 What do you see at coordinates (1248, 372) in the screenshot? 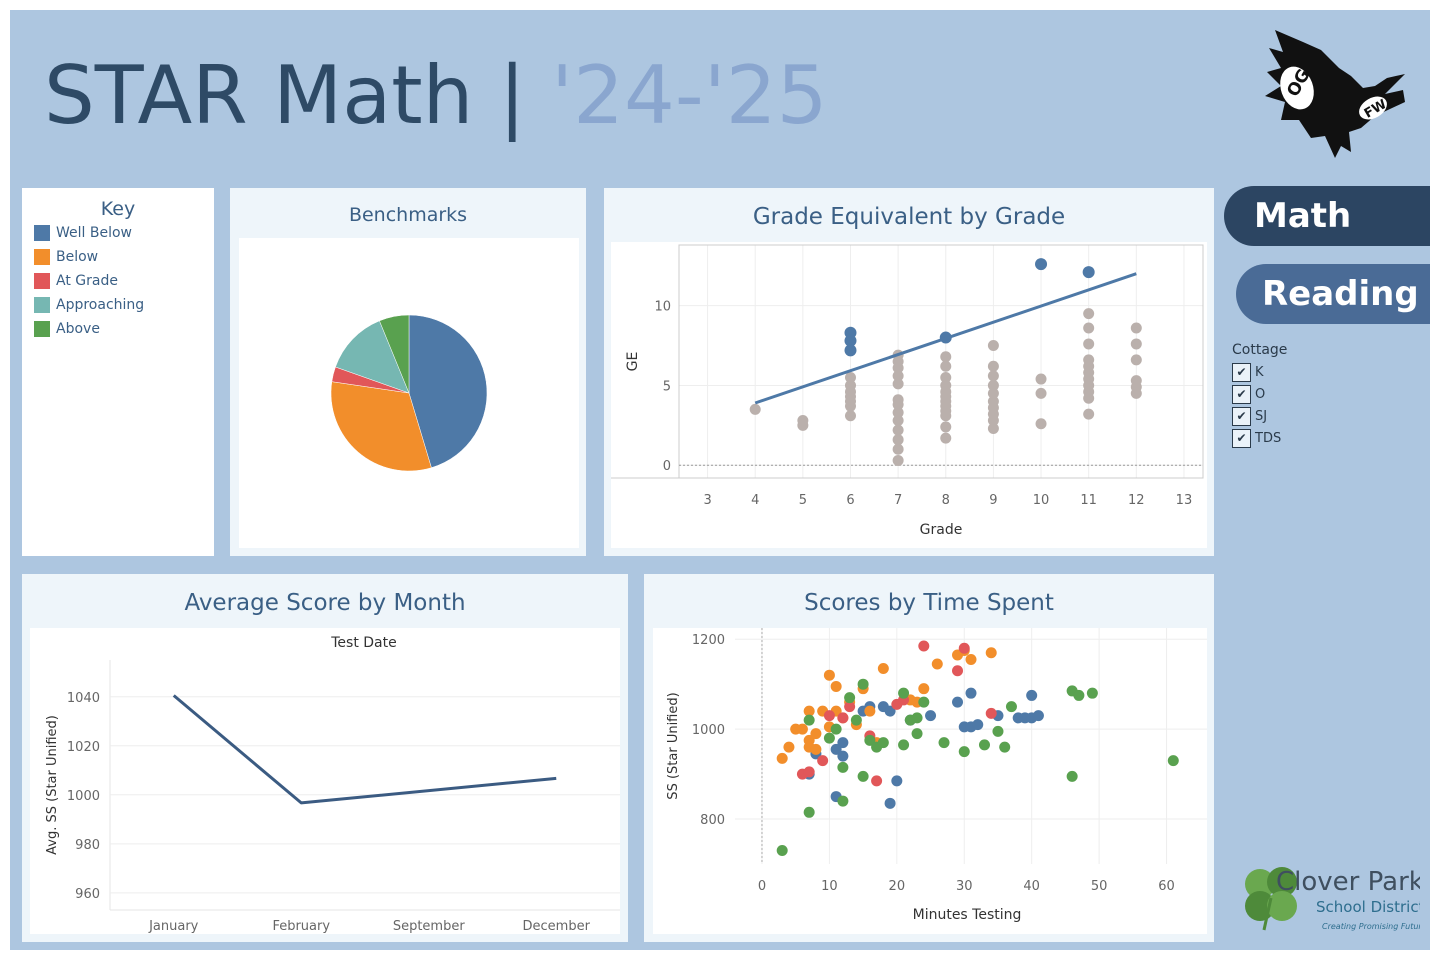
I see `cottage-checkbox-k: ✔ K` at bounding box center [1248, 372].